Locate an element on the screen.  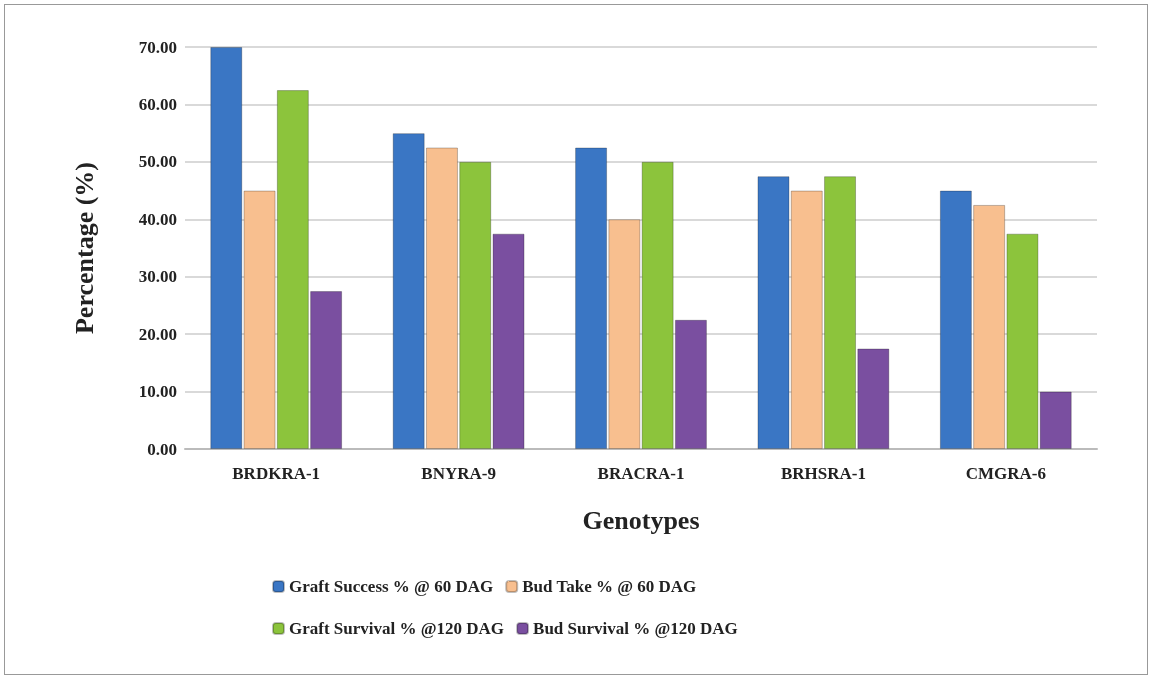
y-tick-label: 0.00 is located at coordinates (162, 449).